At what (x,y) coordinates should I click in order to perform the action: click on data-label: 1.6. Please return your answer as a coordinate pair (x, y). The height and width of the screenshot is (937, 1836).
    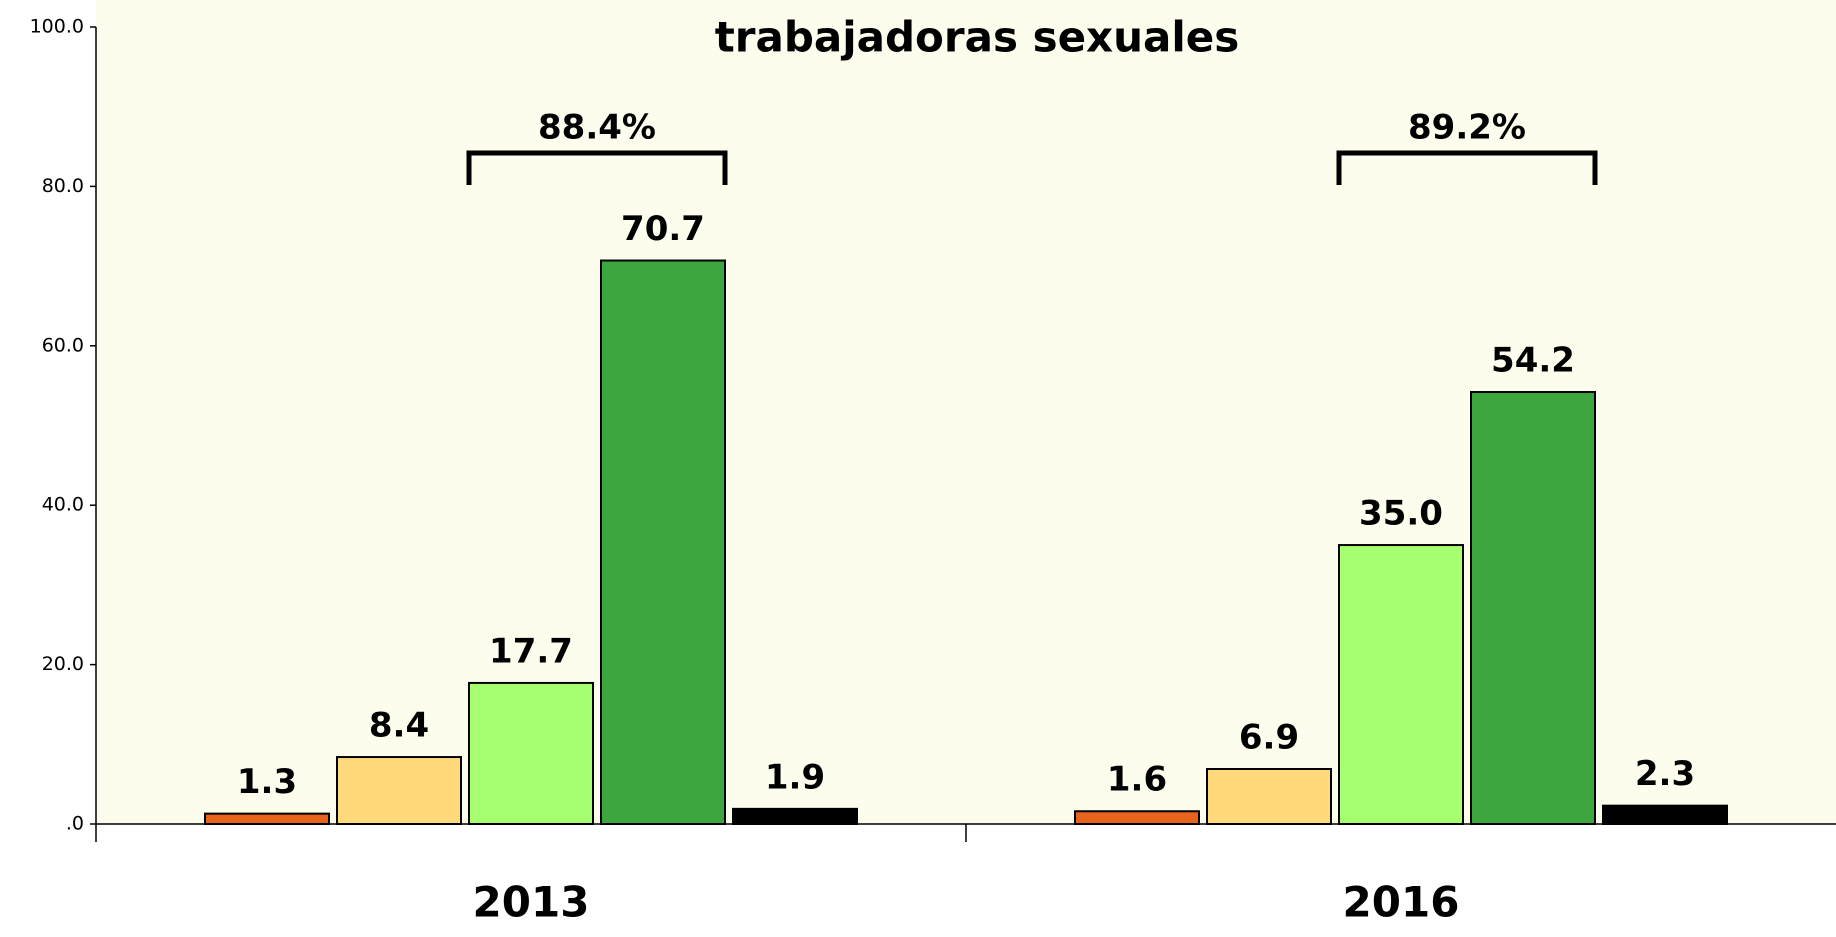
    Looking at the image, I should click on (1137, 780).